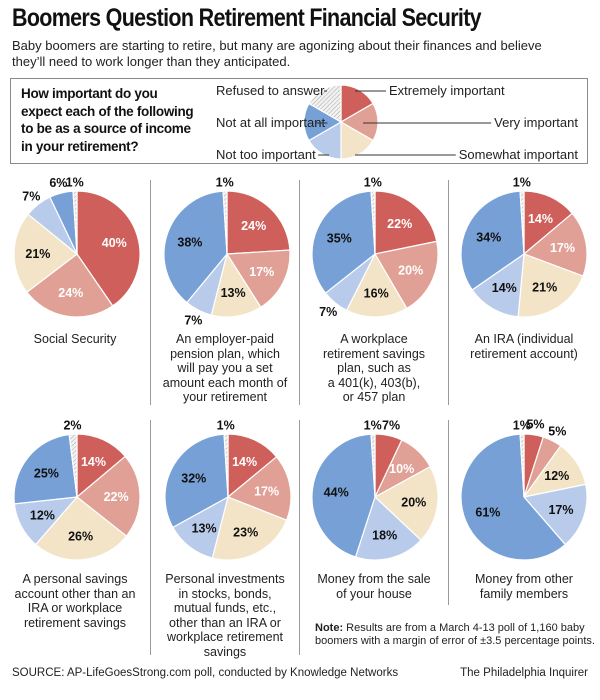 The height and width of the screenshot is (700, 600). I want to click on note-label: Note:, so click(329, 628).